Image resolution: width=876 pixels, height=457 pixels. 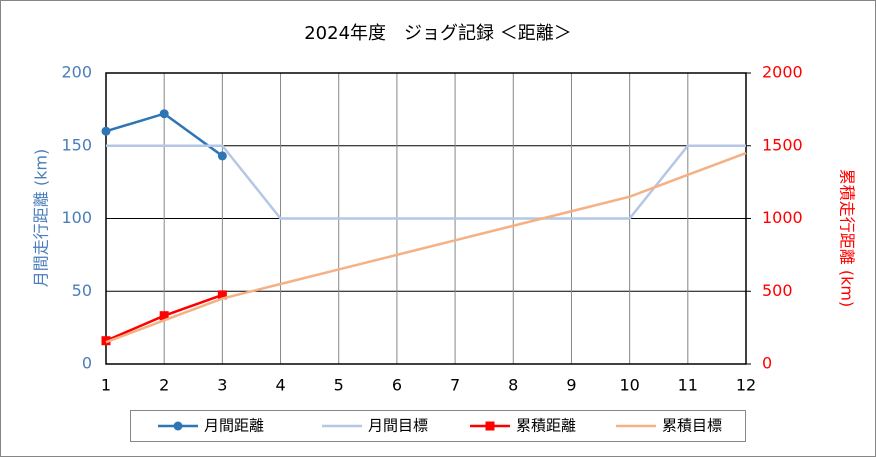 What do you see at coordinates (87, 363) in the screenshot?
I see `y-tick-label: 0` at bounding box center [87, 363].